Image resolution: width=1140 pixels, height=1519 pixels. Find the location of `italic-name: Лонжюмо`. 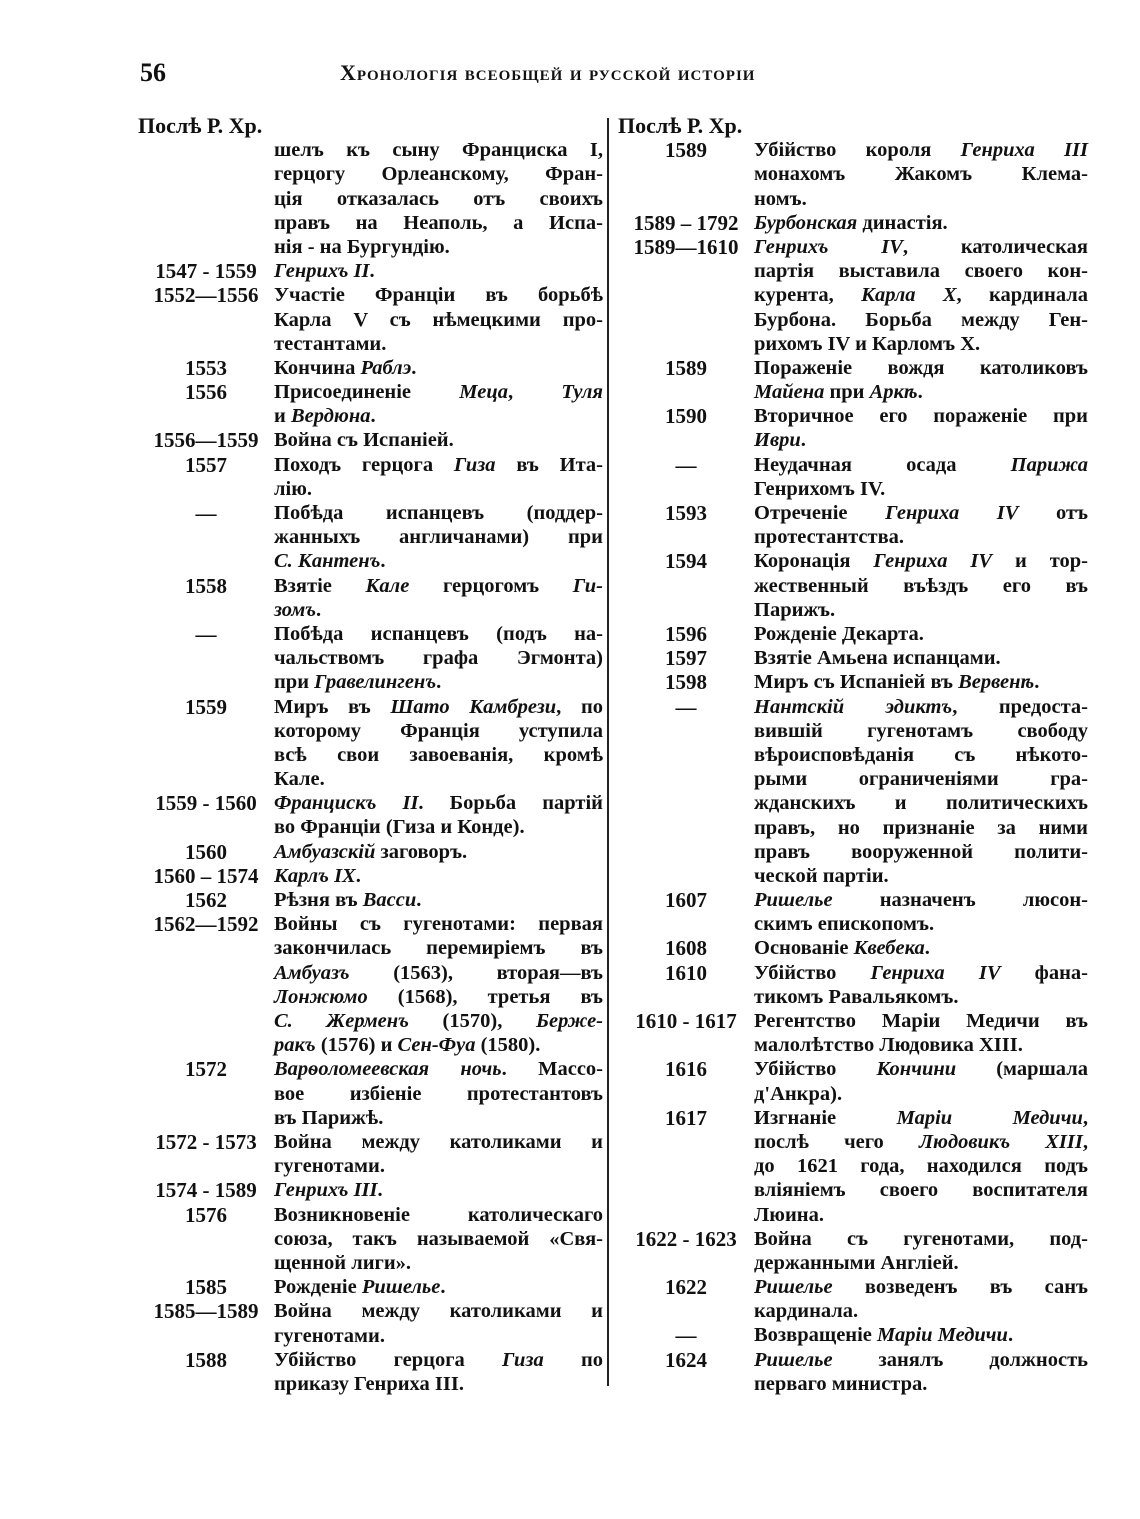

italic-name: Лонжюмо is located at coordinates (321, 996).